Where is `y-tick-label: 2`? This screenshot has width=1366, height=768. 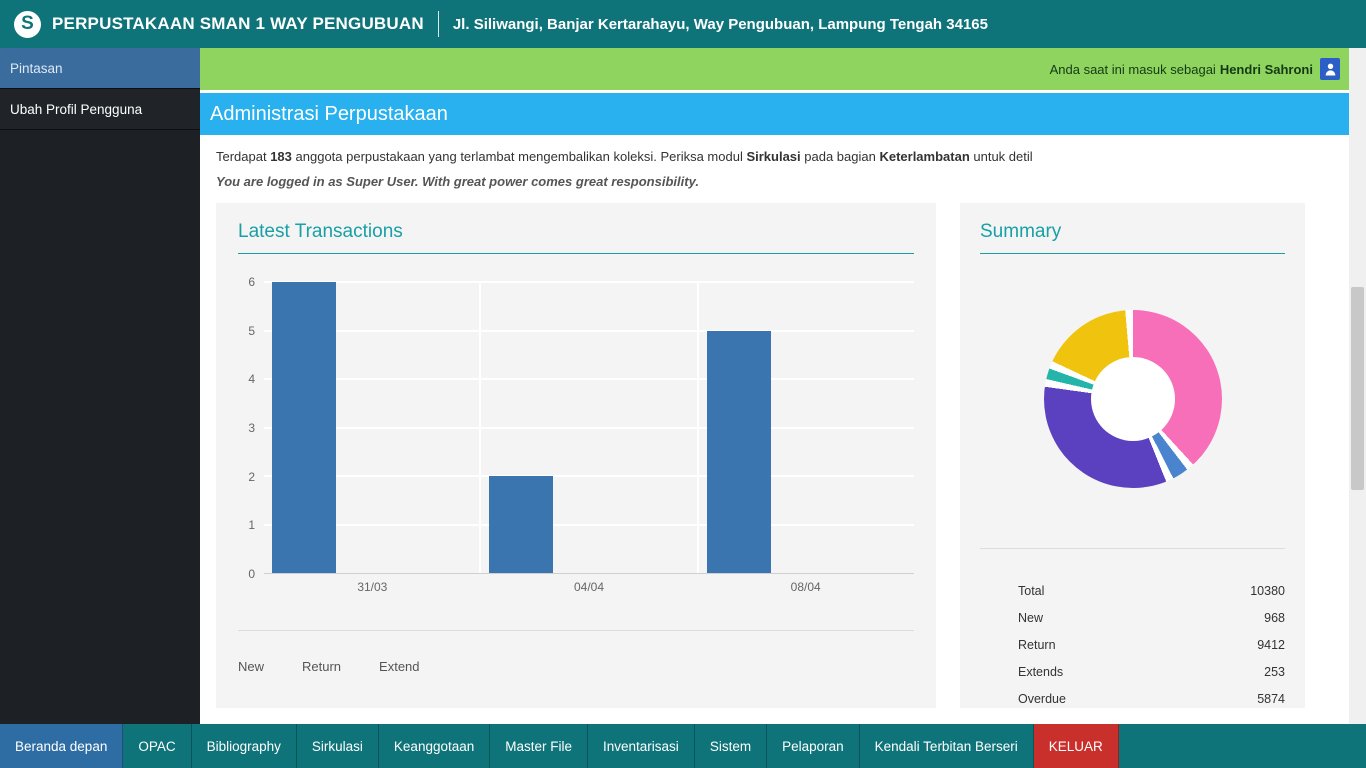 y-tick-label: 2 is located at coordinates (251, 476).